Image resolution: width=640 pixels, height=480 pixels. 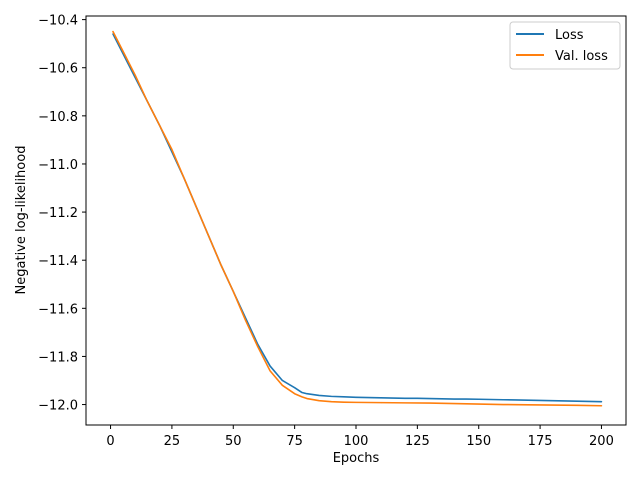 I want to click on y-tick-label: −11.2, so click(x=58, y=213).